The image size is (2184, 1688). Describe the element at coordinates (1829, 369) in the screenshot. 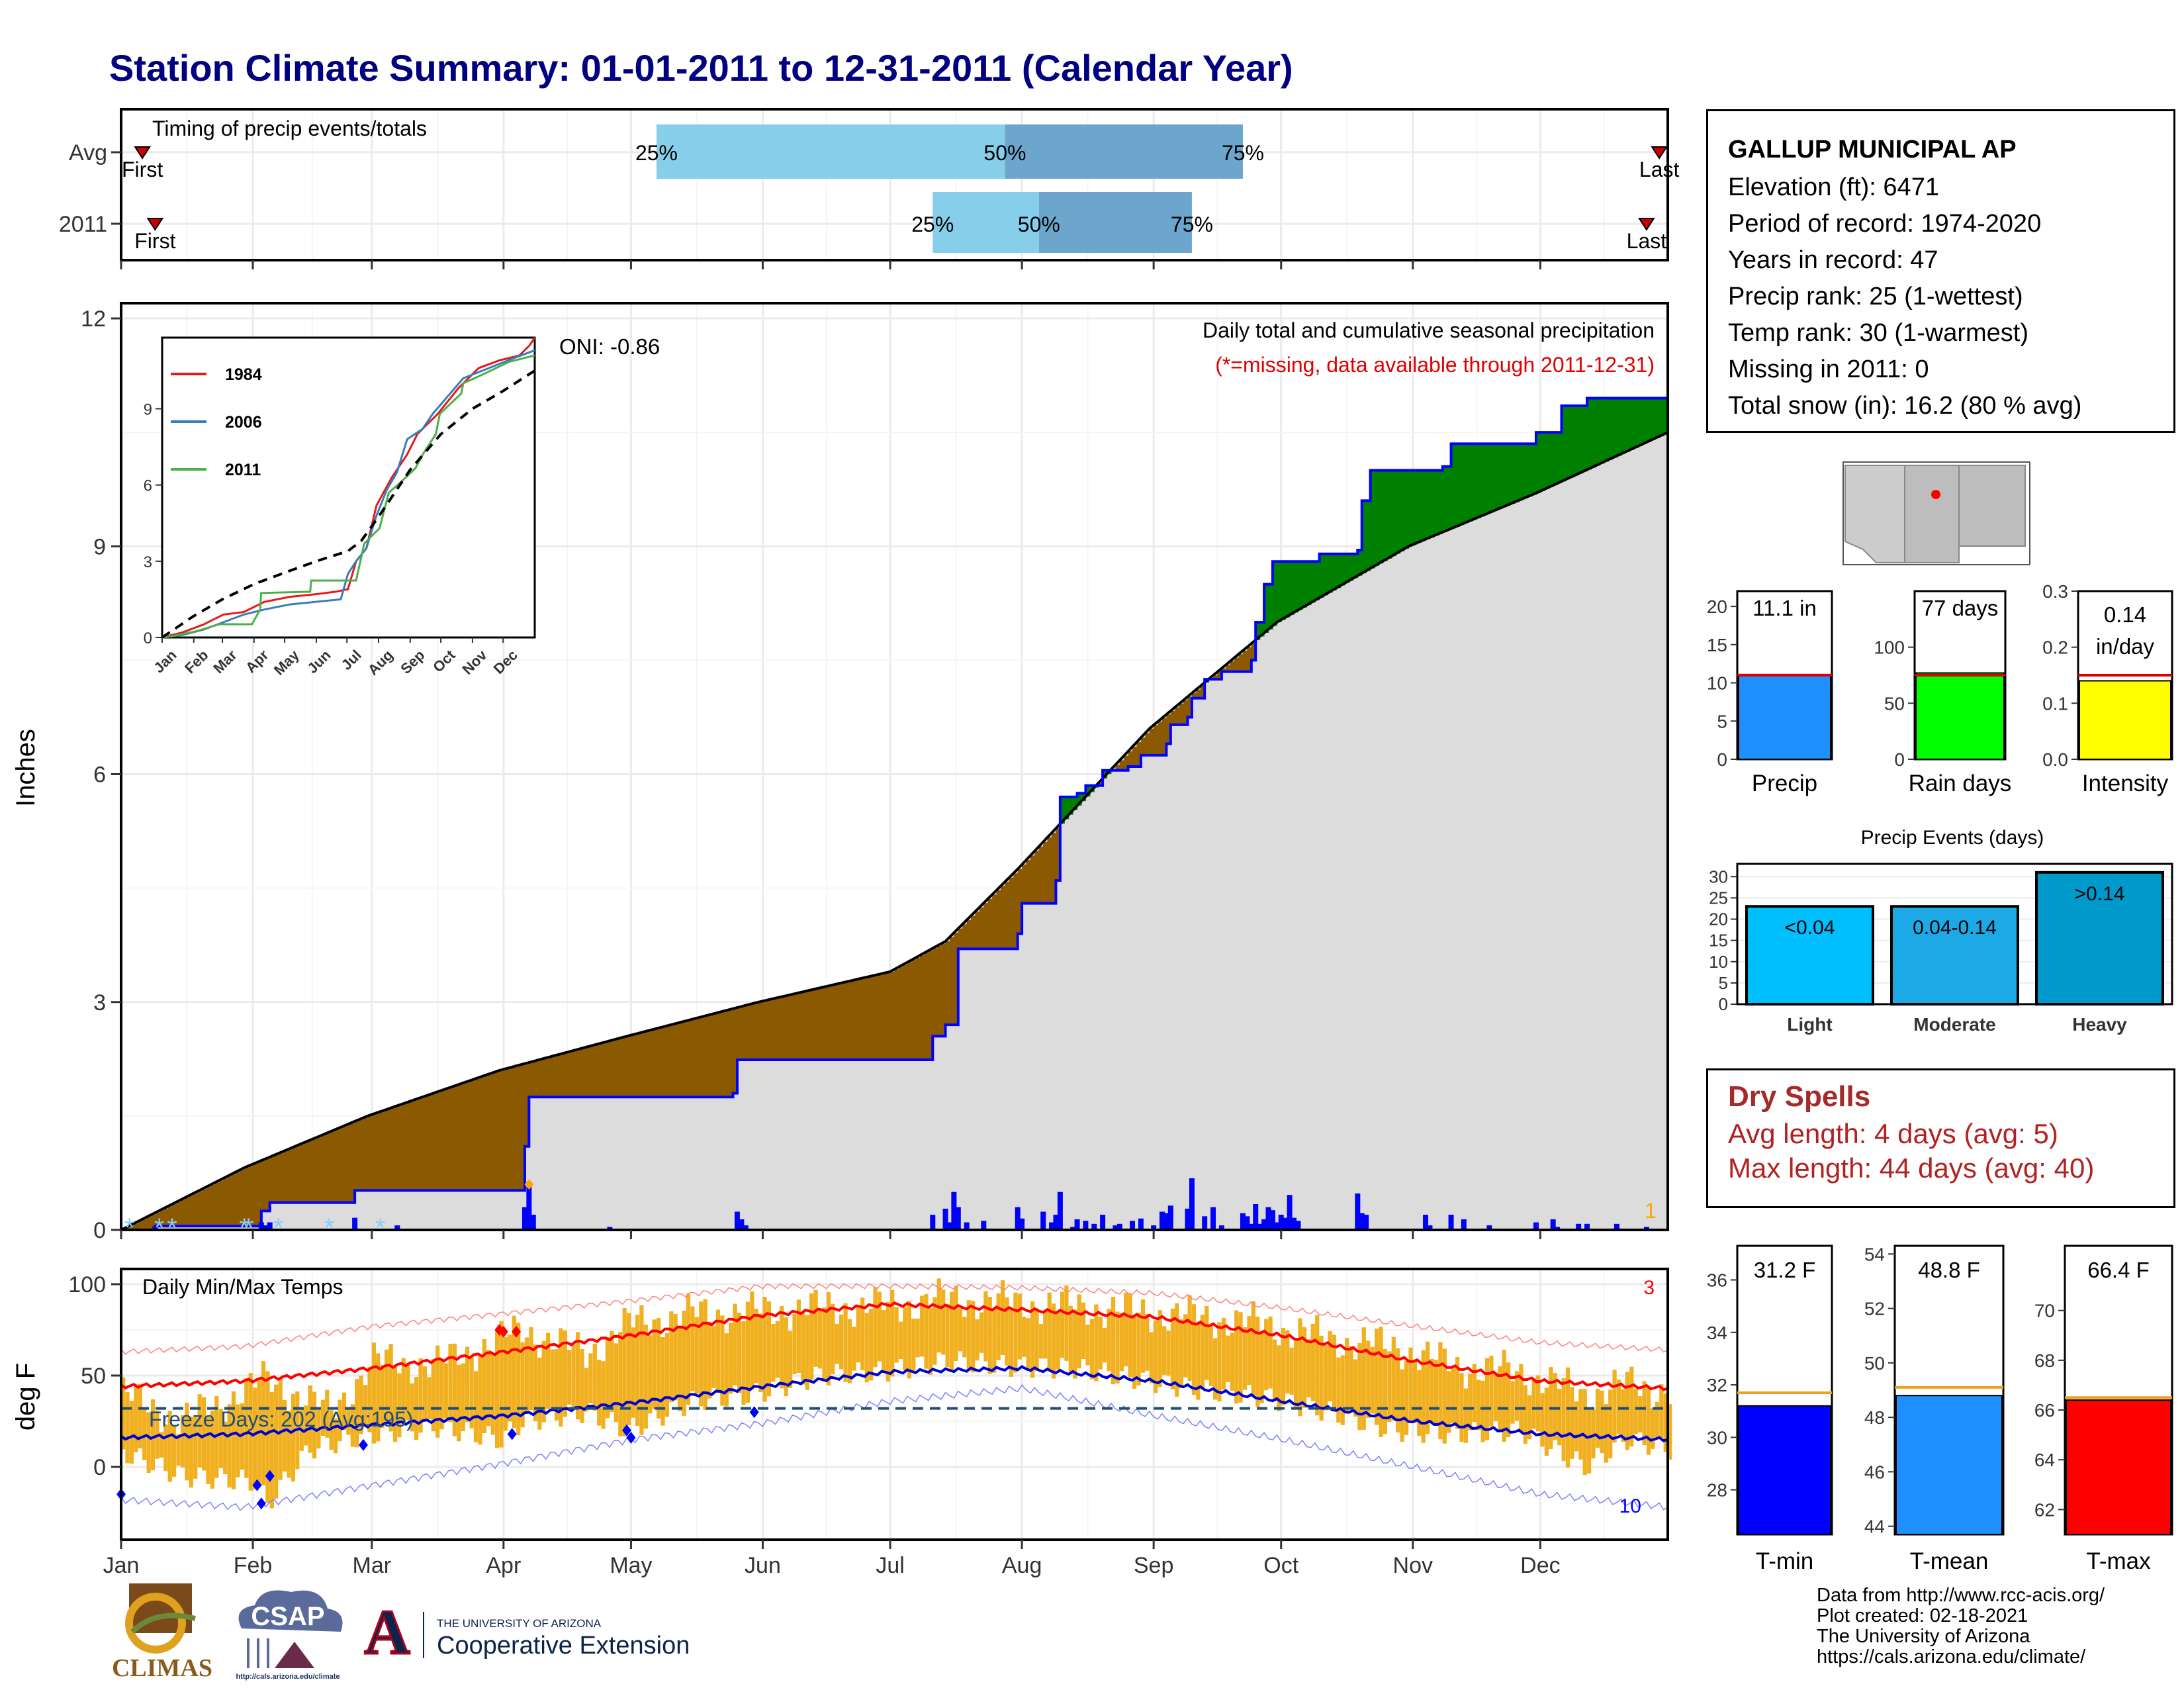

I see `info-missing: Missing in 2011: 0` at that location.